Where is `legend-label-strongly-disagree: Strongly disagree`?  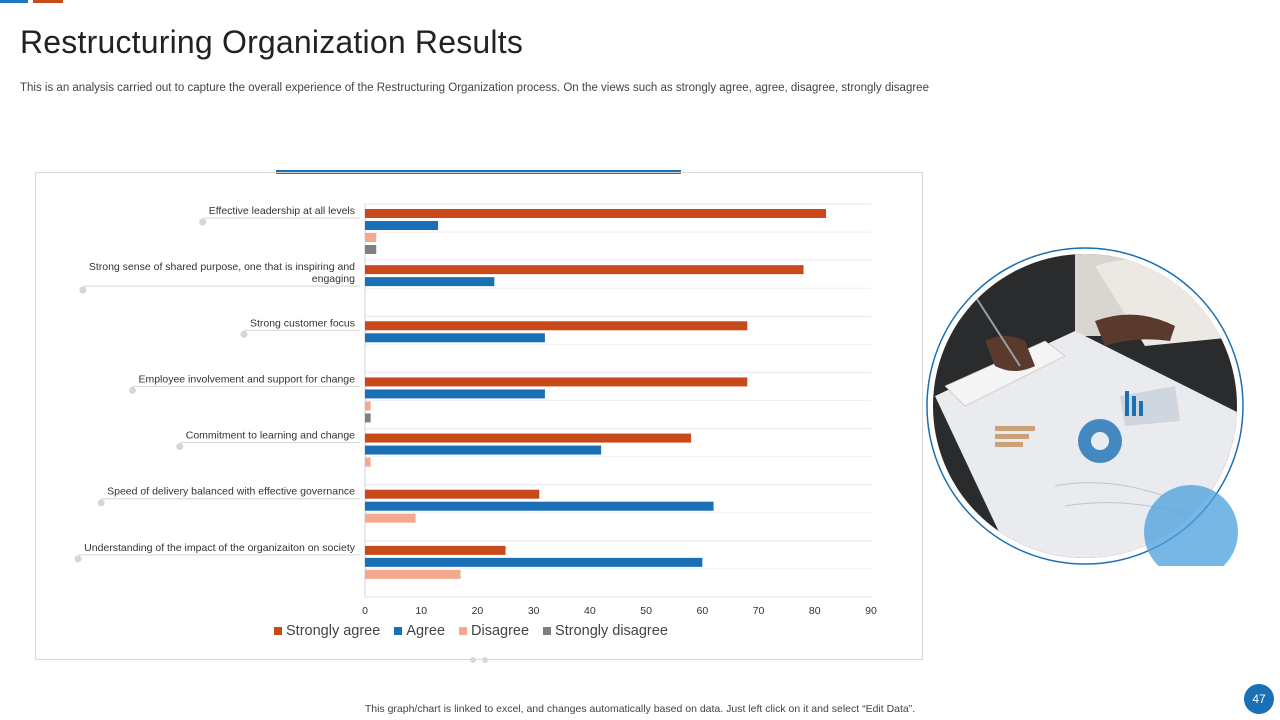
legend-label-strongly-disagree: Strongly disagree is located at coordinates (611, 631).